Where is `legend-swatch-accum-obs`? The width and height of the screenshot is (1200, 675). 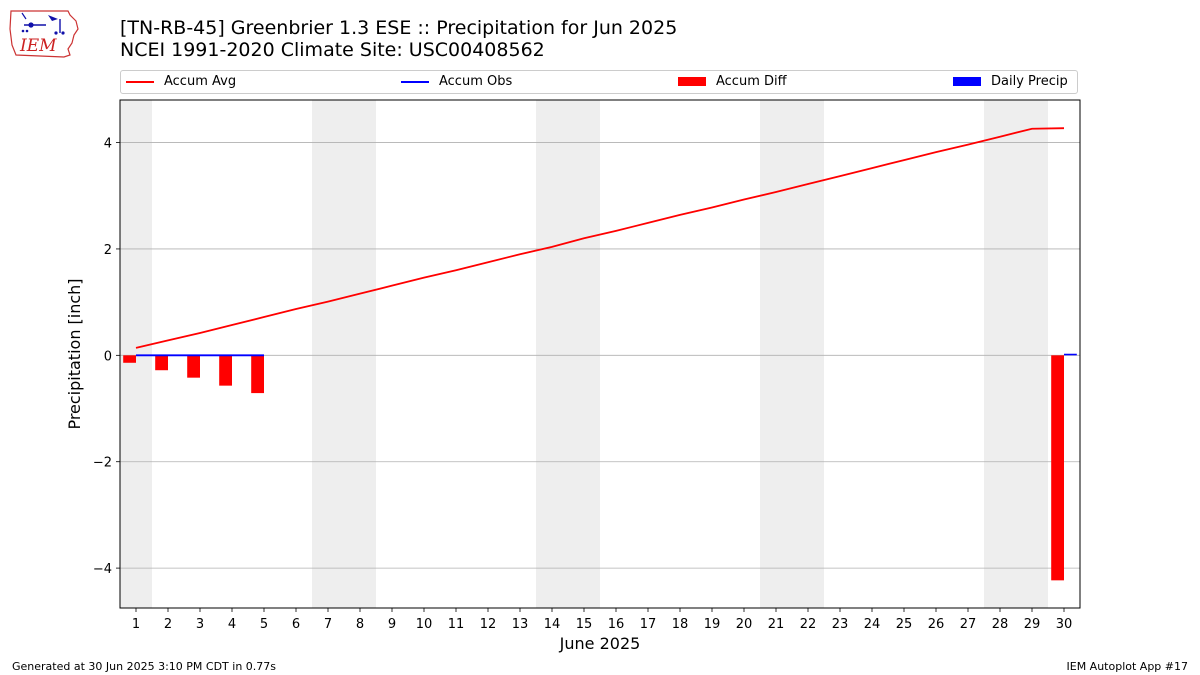
legend-swatch-accum-obs is located at coordinates (415, 81).